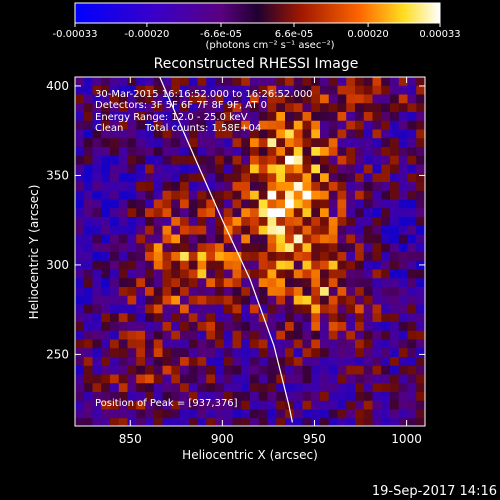 This screenshot has height=500, width=500. What do you see at coordinates (250, 455) in the screenshot?
I see `x-axis-label: Heliocentric X (arcsec)` at bounding box center [250, 455].